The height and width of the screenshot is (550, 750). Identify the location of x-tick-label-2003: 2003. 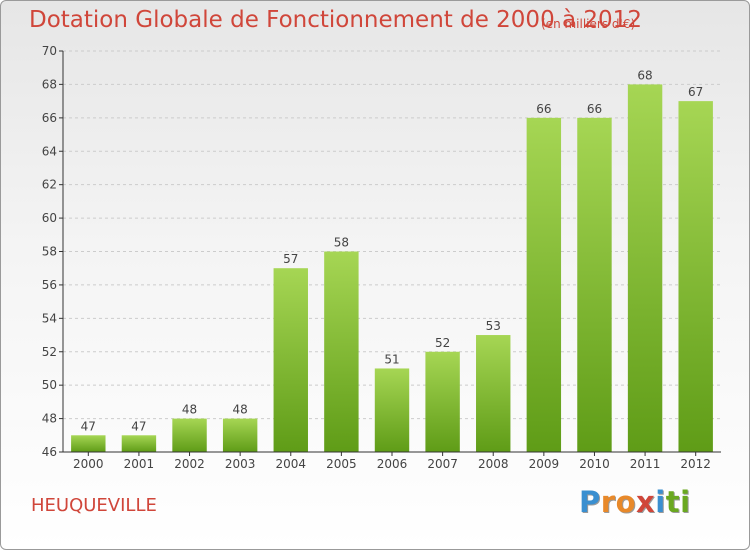
(240, 464).